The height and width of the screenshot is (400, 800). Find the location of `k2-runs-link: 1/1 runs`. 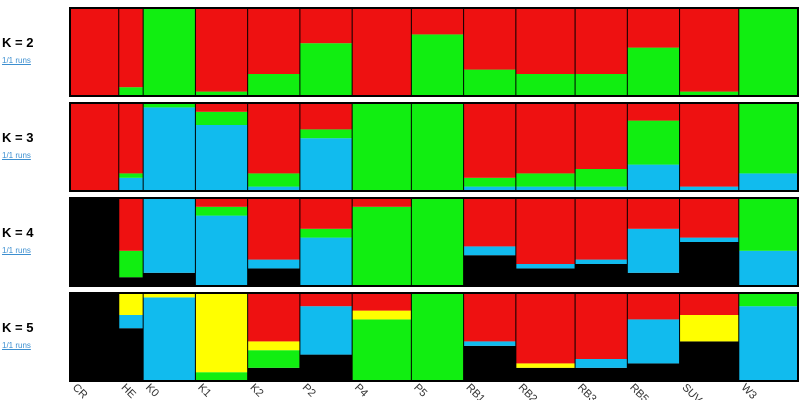

k2-runs-link: 1/1 runs is located at coordinates (16, 60).